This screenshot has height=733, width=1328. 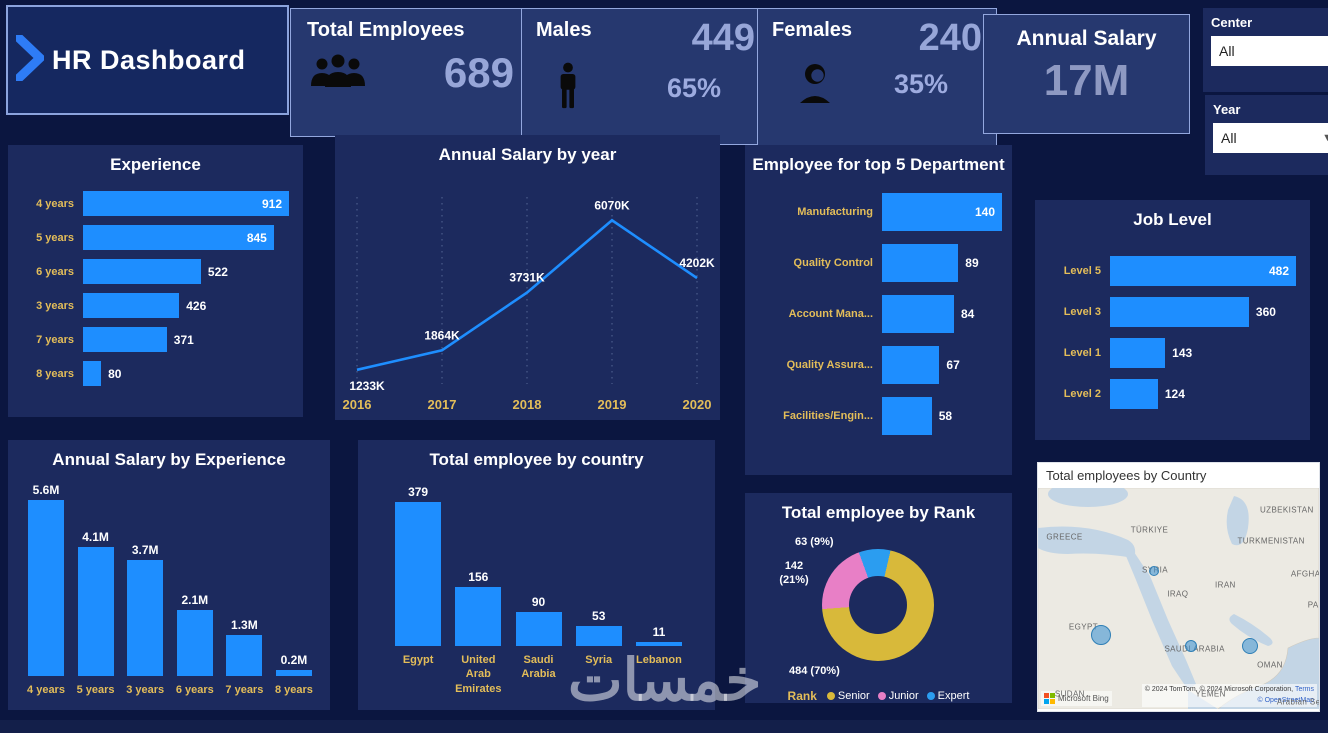 I want to click on data-label: 1864K, so click(x=442, y=335).